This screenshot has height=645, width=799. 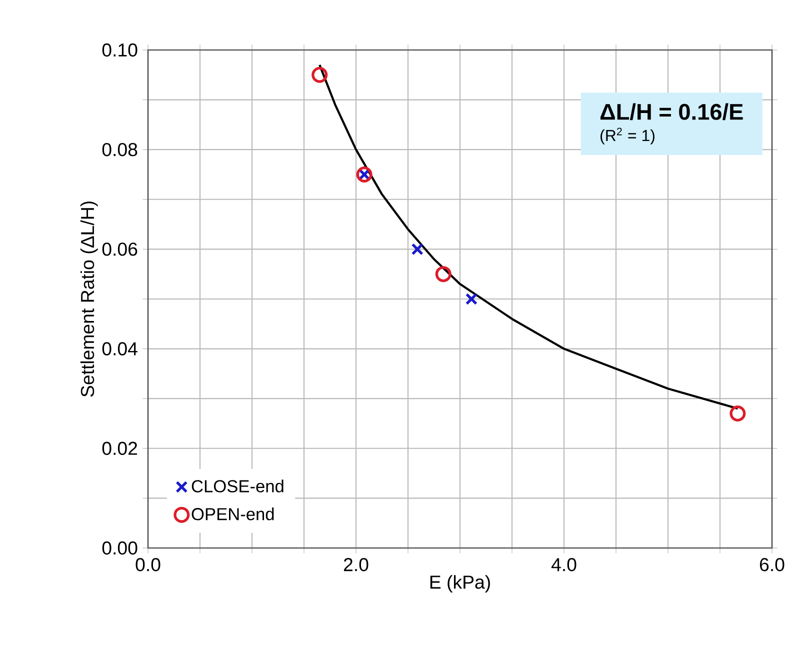 What do you see at coordinates (238, 486) in the screenshot?
I see `legend-label: CLOSE-end` at bounding box center [238, 486].